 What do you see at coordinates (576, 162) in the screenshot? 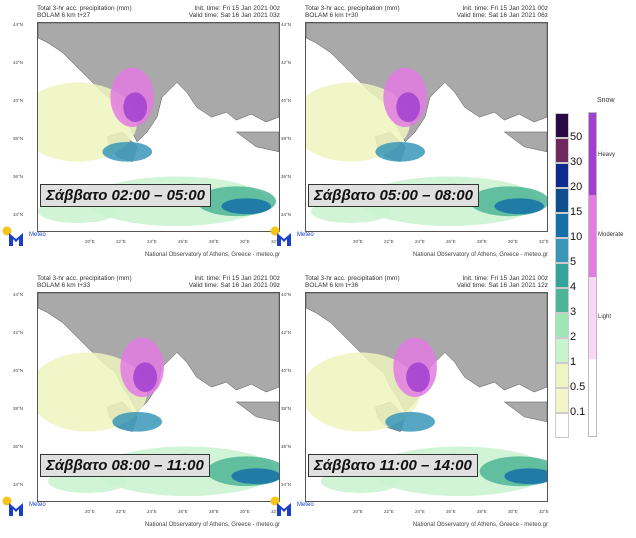
I see `colorbar-label: 30` at bounding box center [576, 162].